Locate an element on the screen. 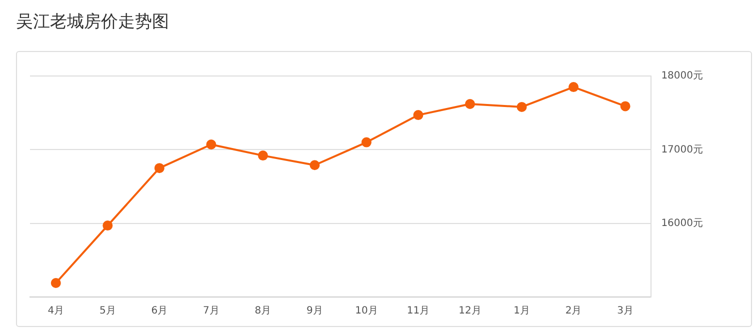  x-tick-label: 6月 is located at coordinates (159, 311).